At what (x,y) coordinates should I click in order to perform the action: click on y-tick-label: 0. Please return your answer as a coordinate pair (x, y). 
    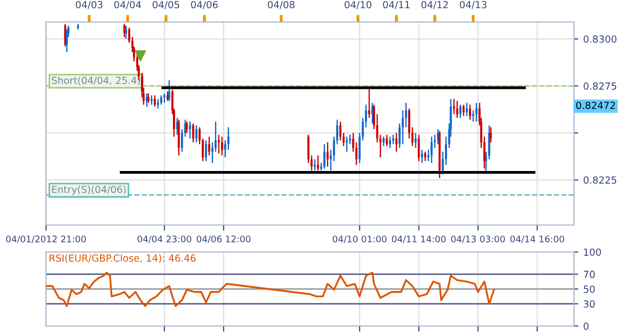
    Looking at the image, I should click on (586, 326).